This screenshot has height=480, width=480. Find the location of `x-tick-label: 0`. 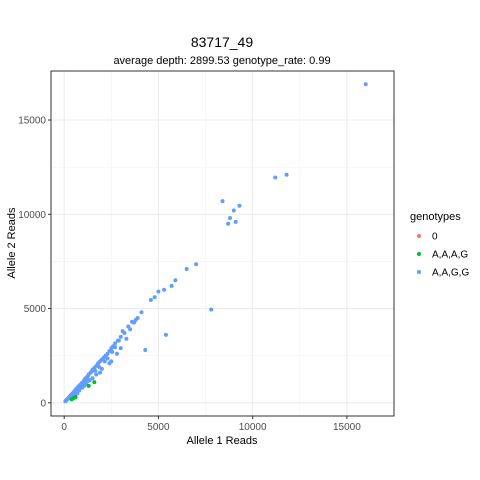

x-tick-label: 0 is located at coordinates (64, 427).